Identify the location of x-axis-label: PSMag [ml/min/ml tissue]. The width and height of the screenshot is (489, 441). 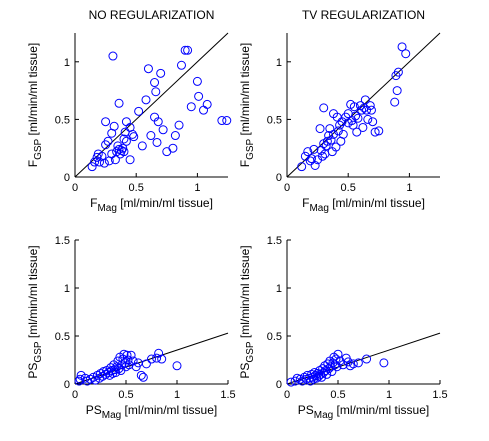
(363, 412).